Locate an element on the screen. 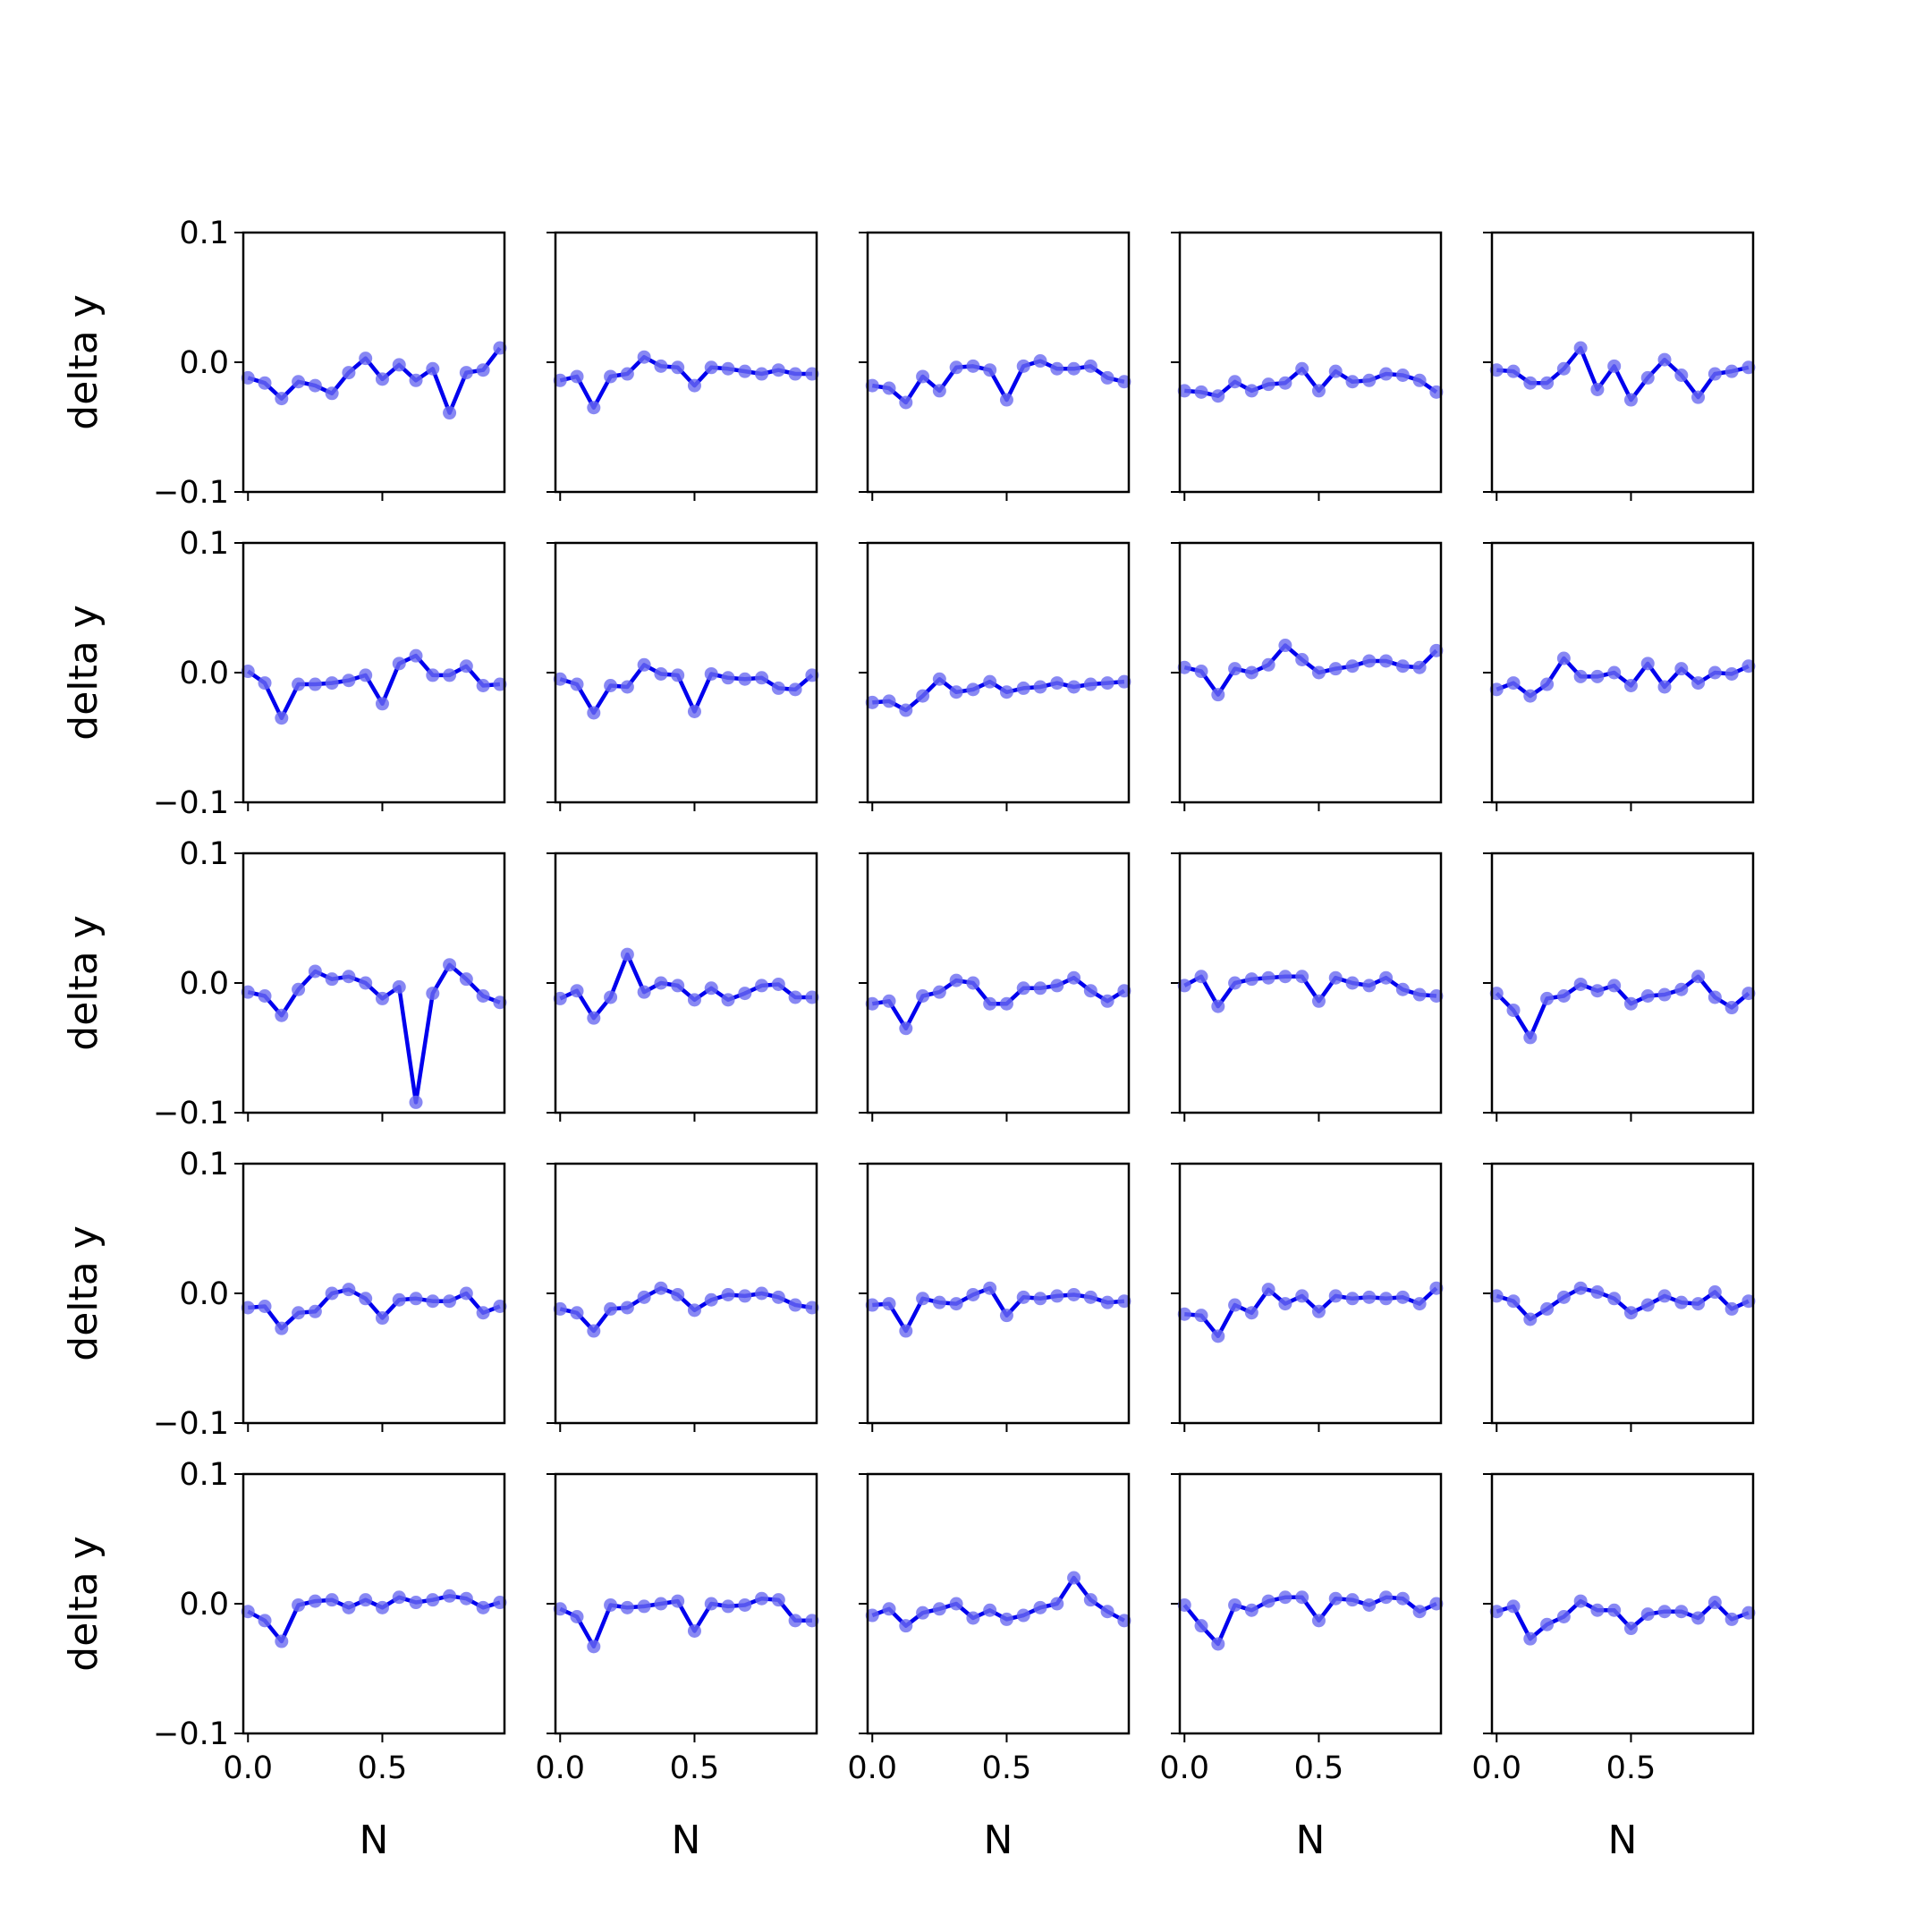  x-axis-label: N is located at coordinates (686, 1840).